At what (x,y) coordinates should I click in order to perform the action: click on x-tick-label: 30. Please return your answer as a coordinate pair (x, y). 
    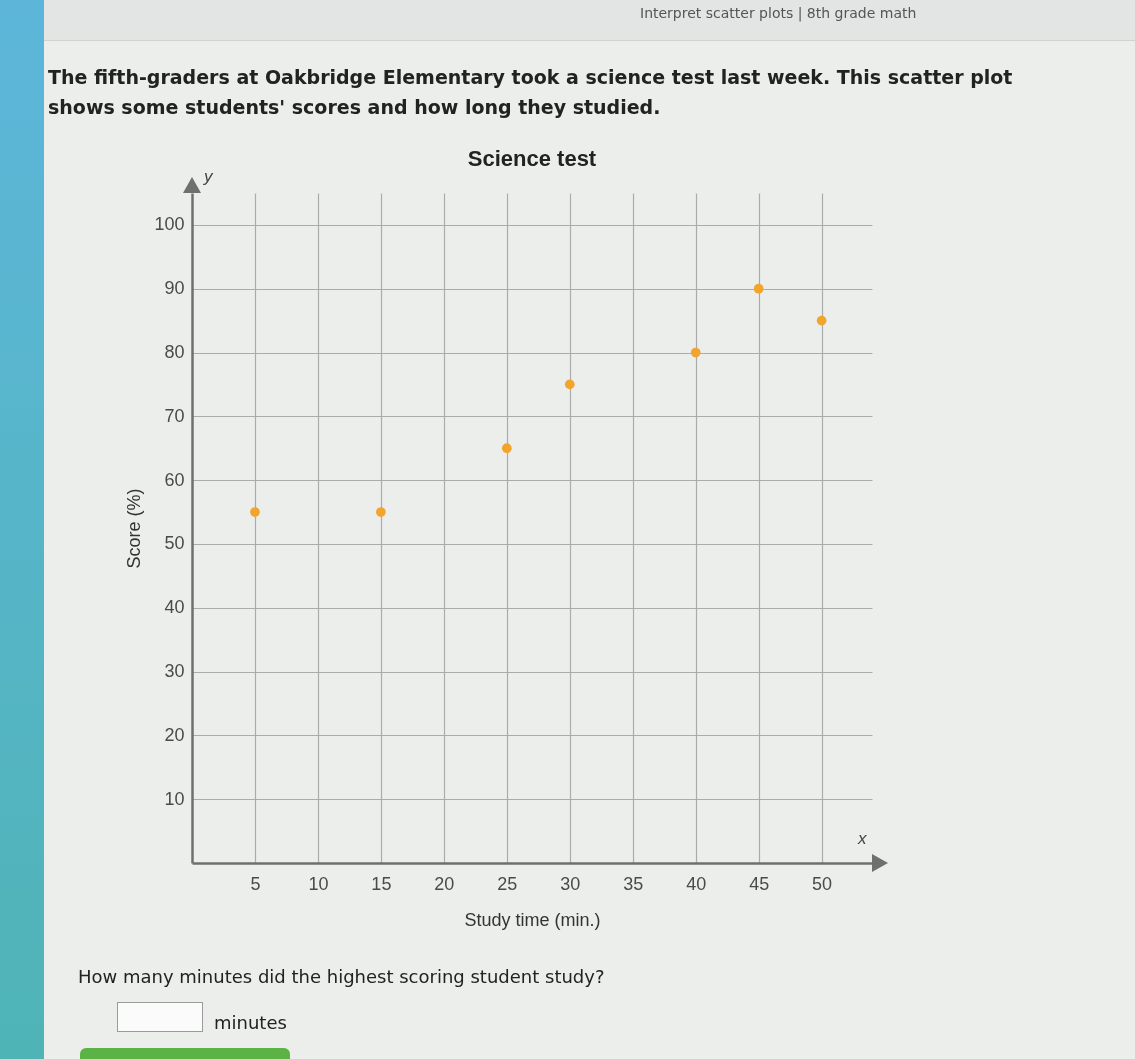
    Looking at the image, I should click on (570, 883).